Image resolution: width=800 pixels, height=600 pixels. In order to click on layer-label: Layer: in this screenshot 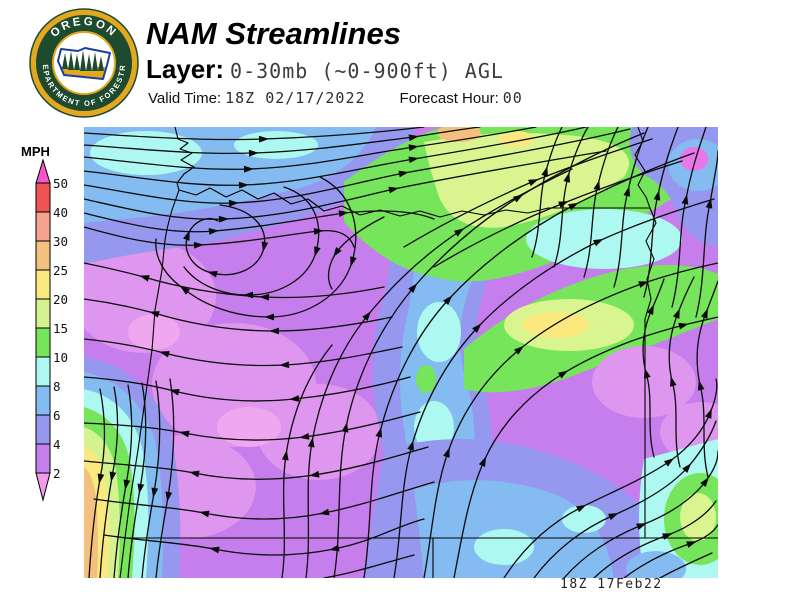, I will do `click(185, 69)`.